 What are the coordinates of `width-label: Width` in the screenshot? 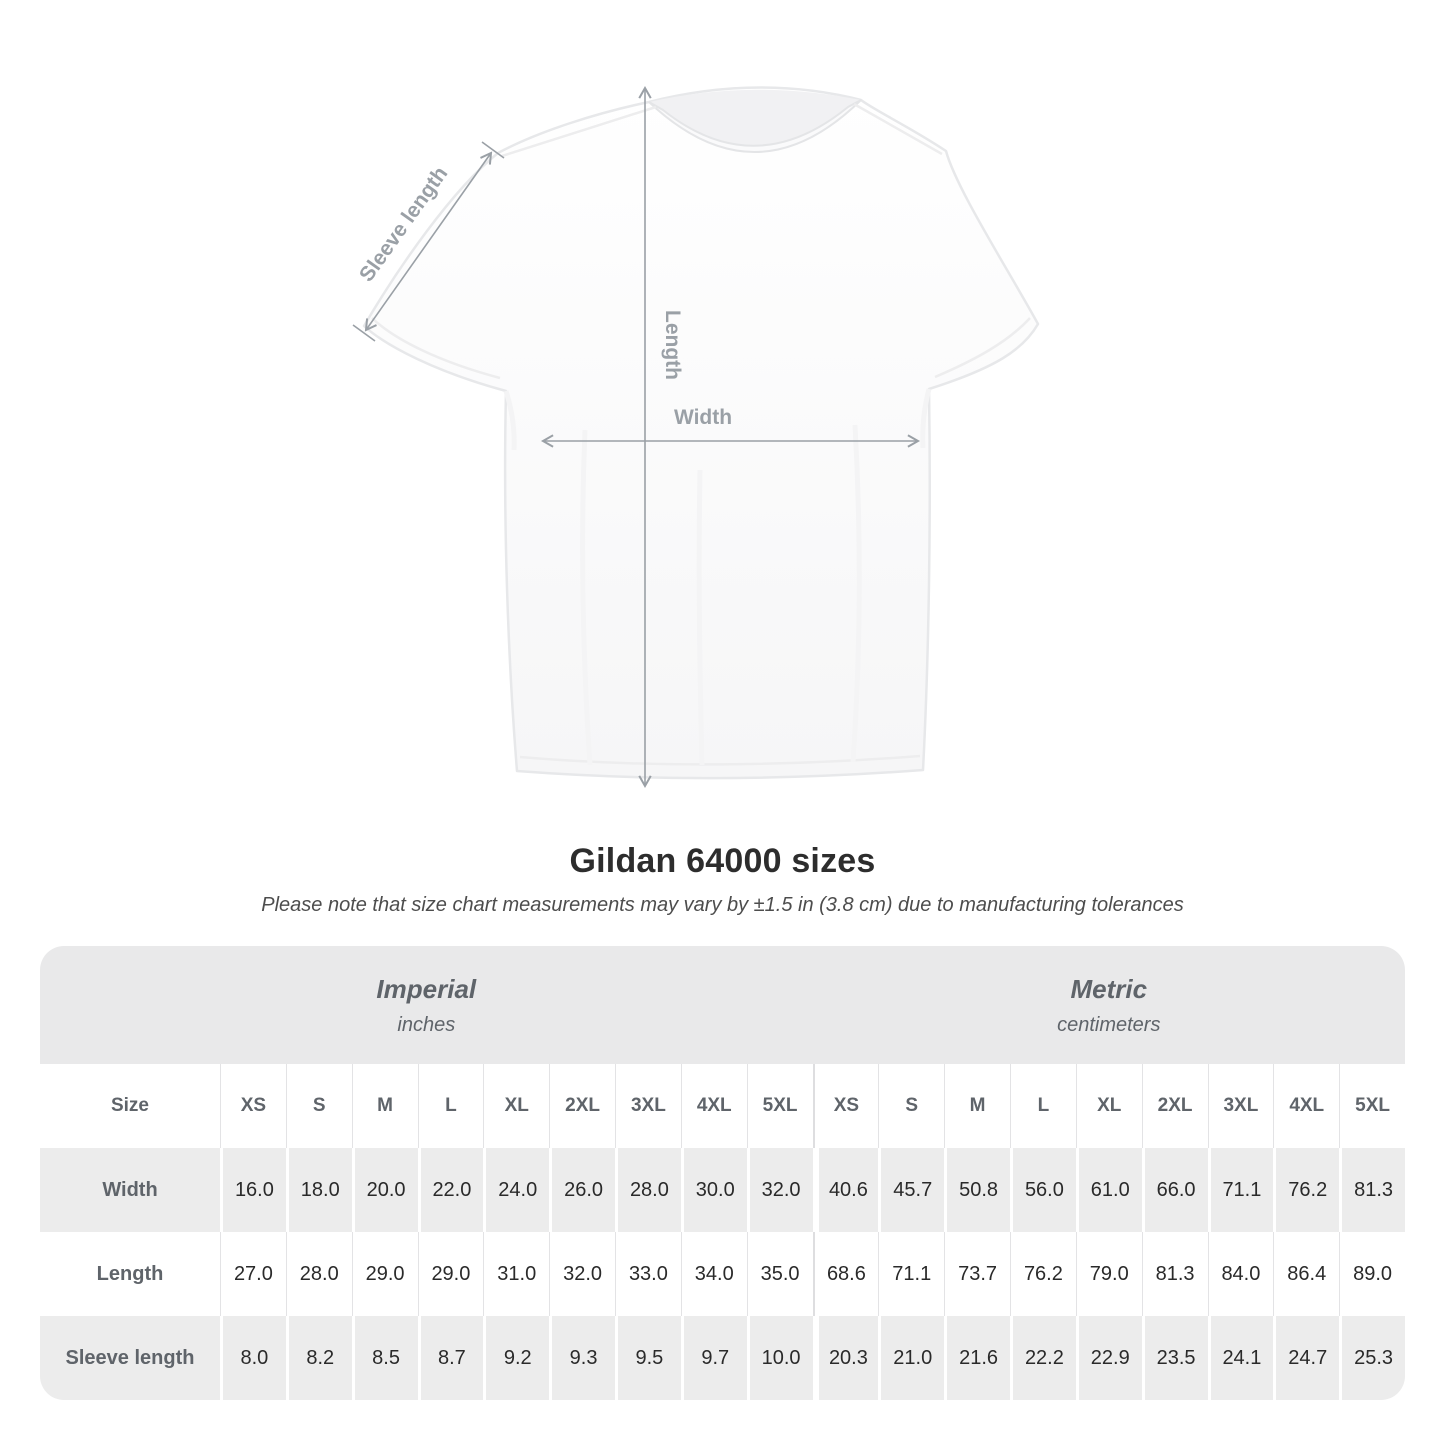 It's located at (703, 417).